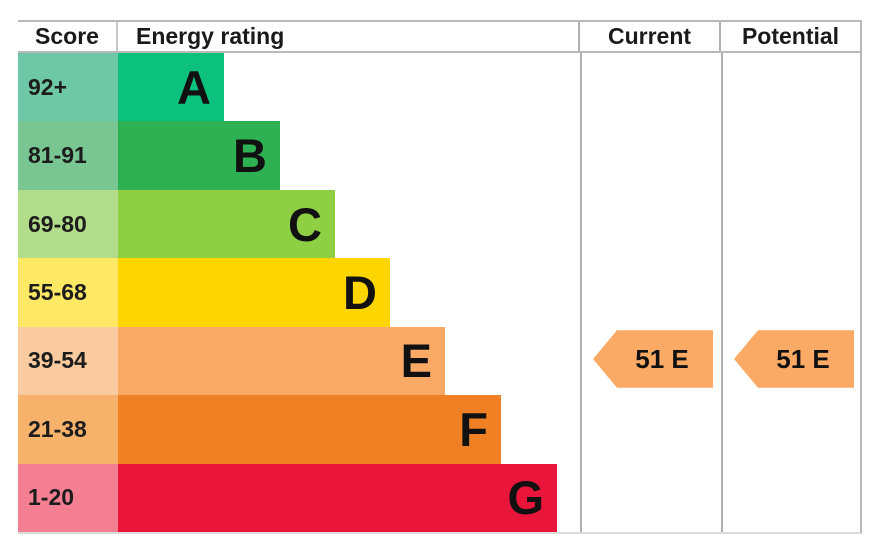 The image size is (886, 556). Describe the element at coordinates (439, 37) in the screenshot. I see `table-header: Score Energy rating Current Potential` at that location.